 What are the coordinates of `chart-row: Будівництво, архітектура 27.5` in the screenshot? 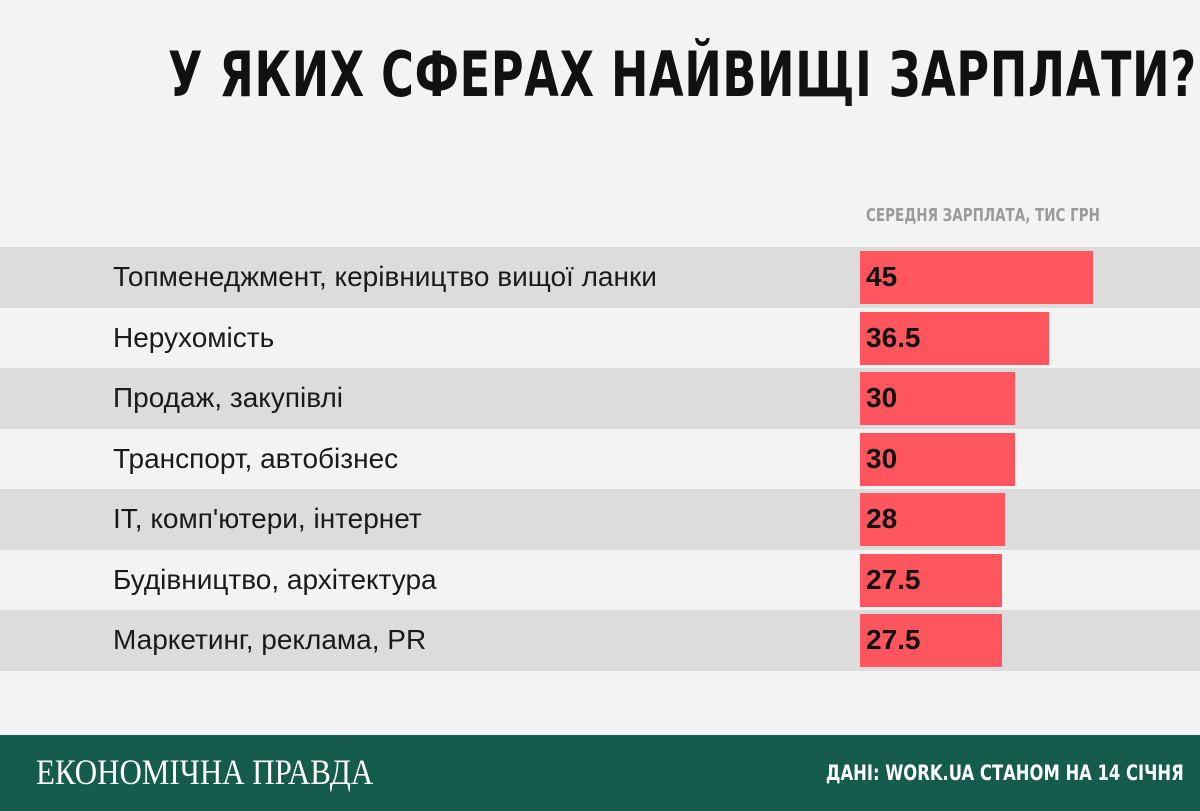 It's located at (600, 580).